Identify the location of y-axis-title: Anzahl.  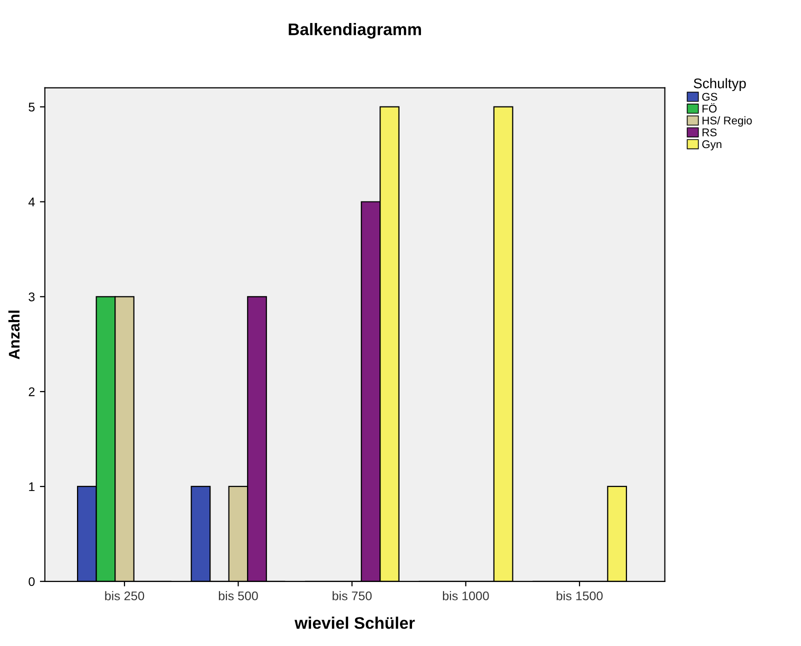
(14, 335).